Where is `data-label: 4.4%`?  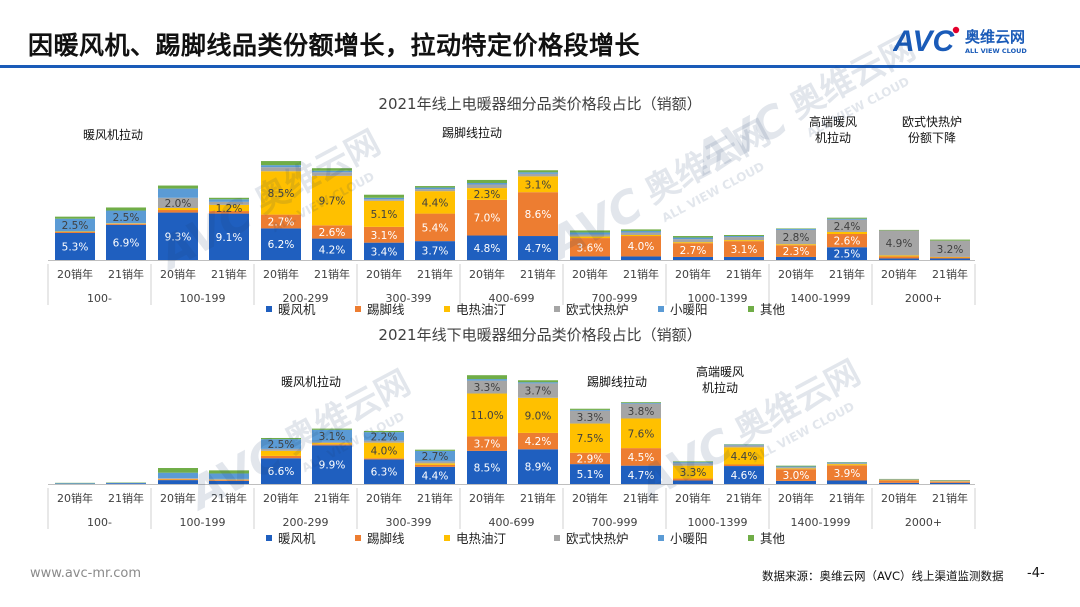 data-label: 4.4% is located at coordinates (435, 203).